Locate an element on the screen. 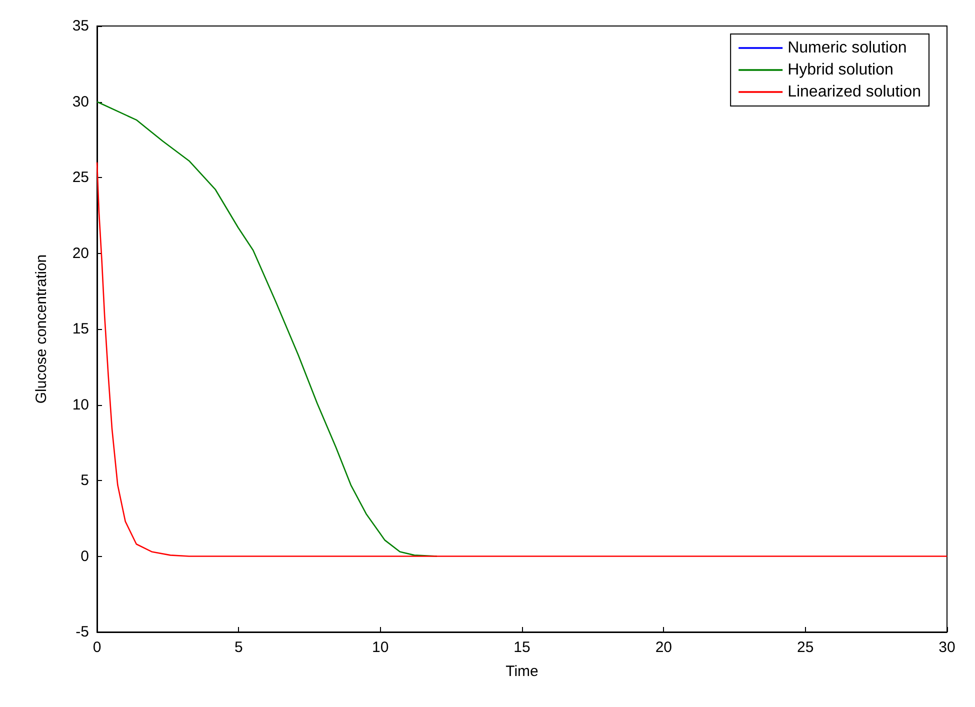 Image resolution: width=975 pixels, height=707 pixels. x-tick-label: 10 is located at coordinates (380, 647).